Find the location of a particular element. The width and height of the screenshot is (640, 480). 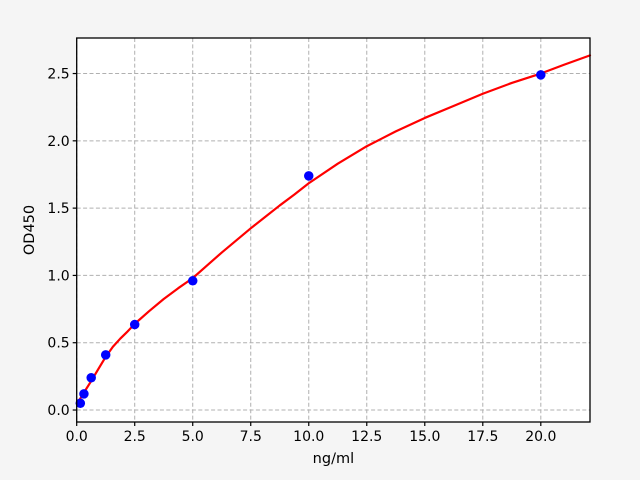

x-tick-label: 2.5 is located at coordinates (135, 437).